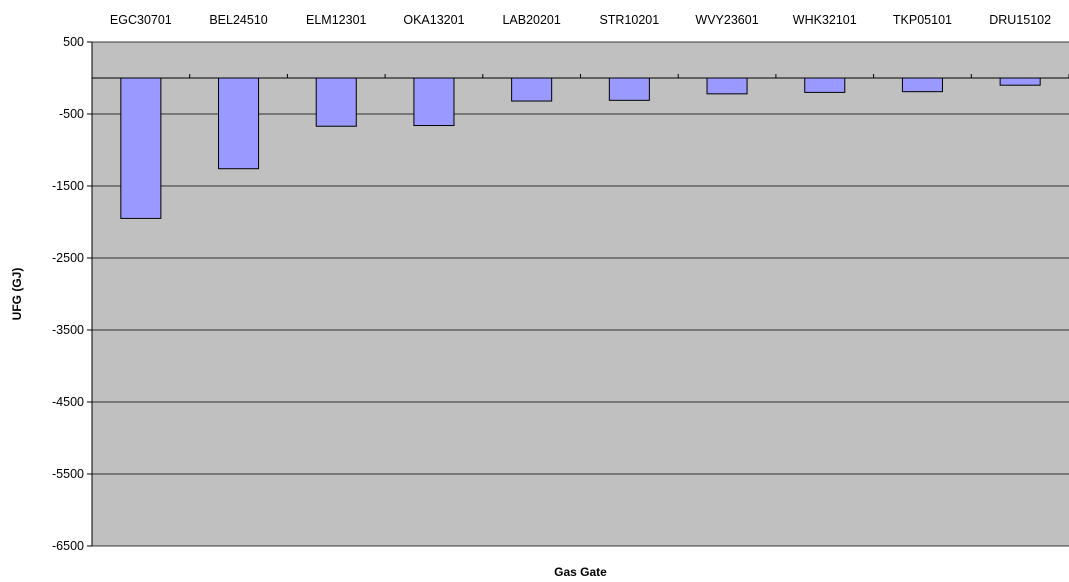 Image resolution: width=1069 pixels, height=582 pixels. I want to click on category-label: DRU15102, so click(1020, 20).